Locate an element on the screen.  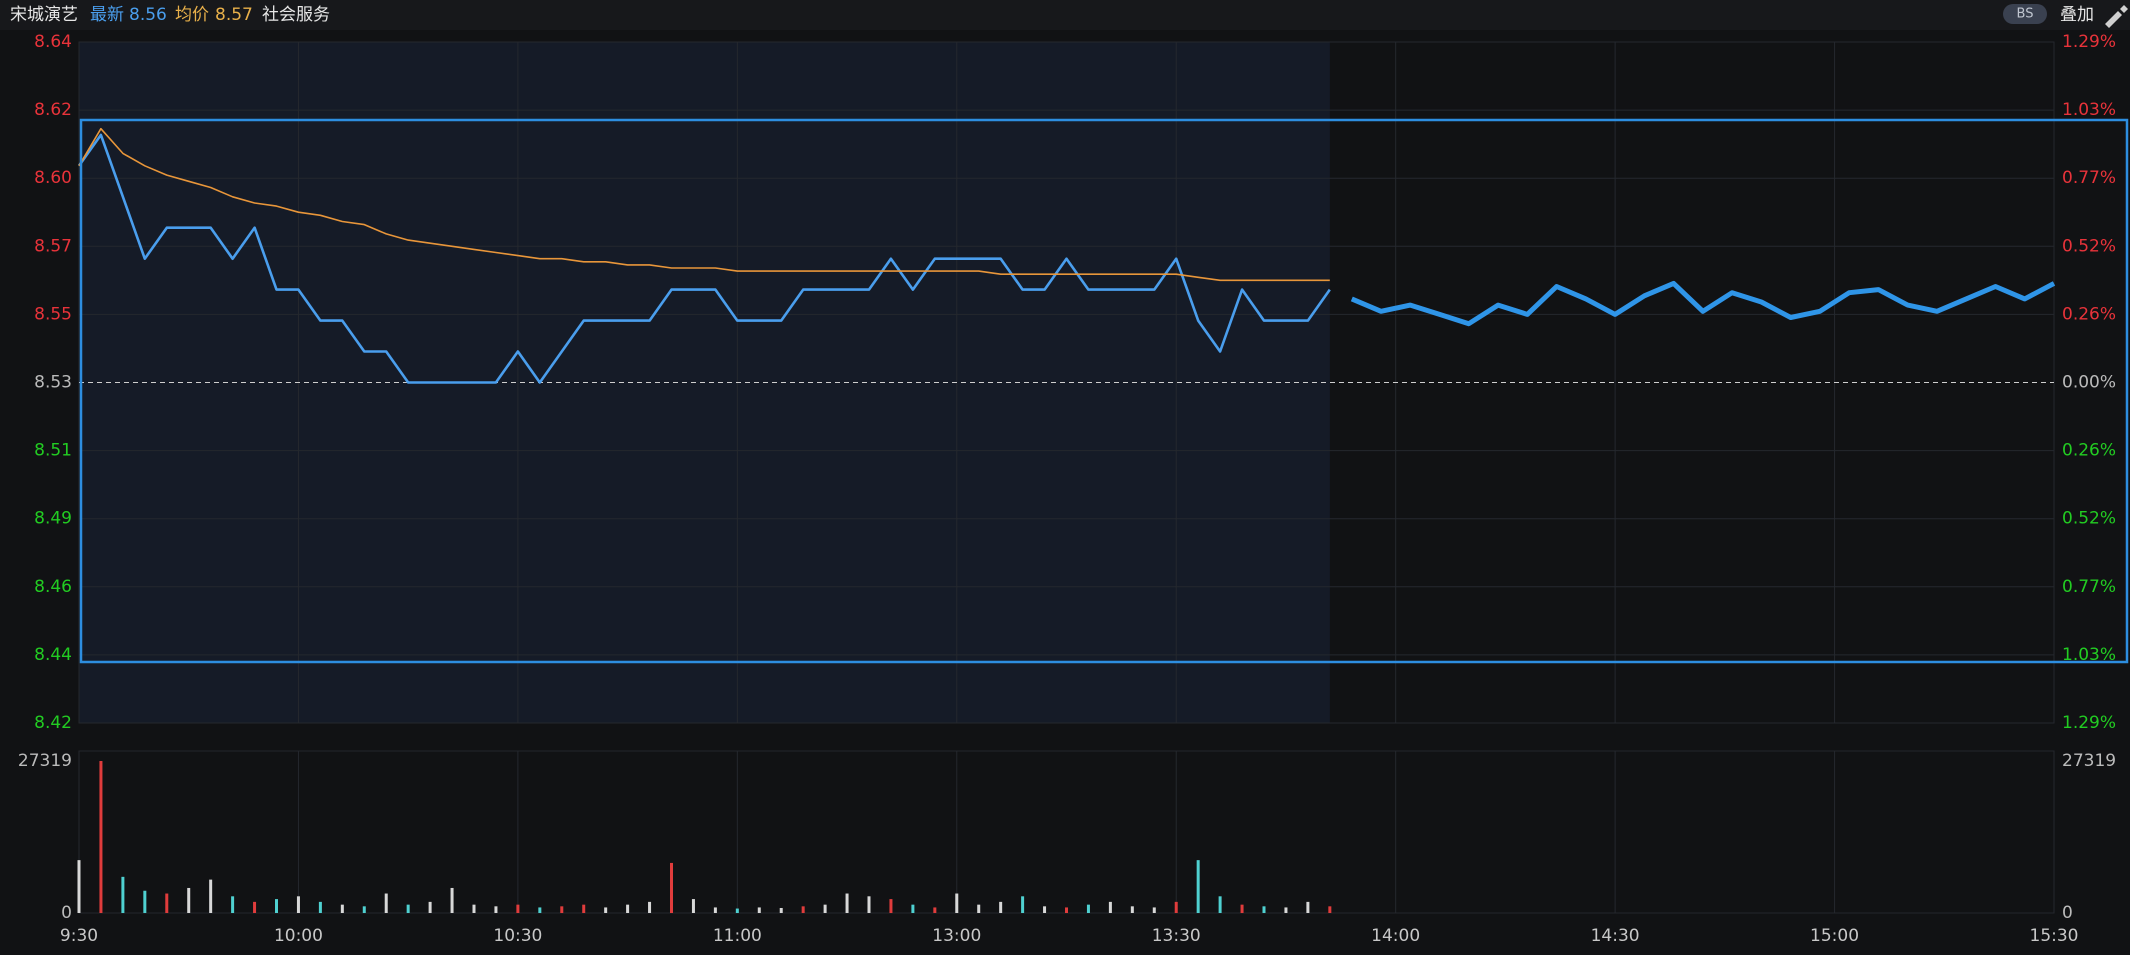
y-tick-label: 8.62 is located at coordinates (53, 110).